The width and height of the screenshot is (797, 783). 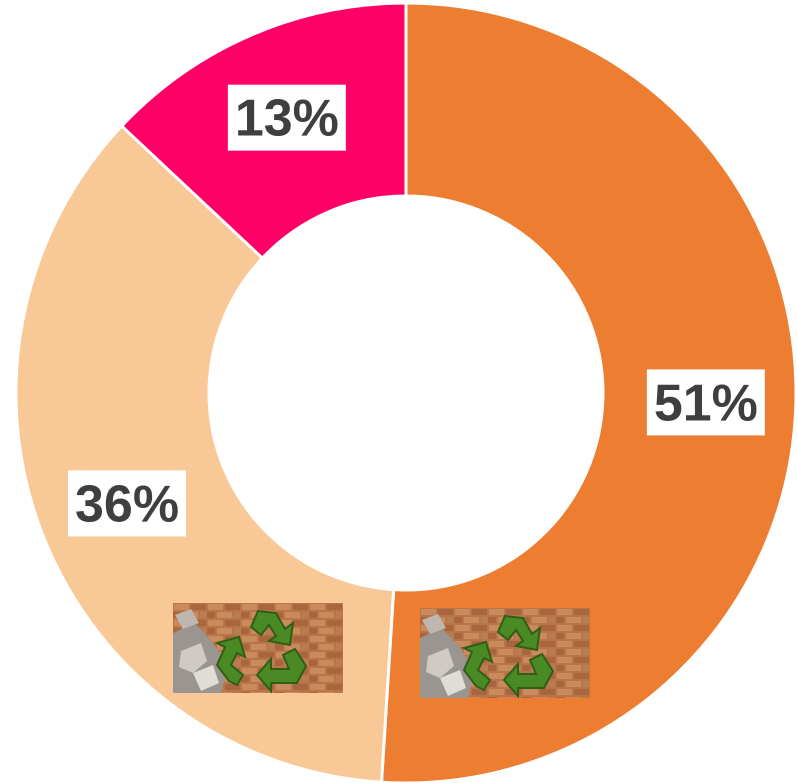 I want to click on data-label-51: 51%, so click(x=705, y=402).